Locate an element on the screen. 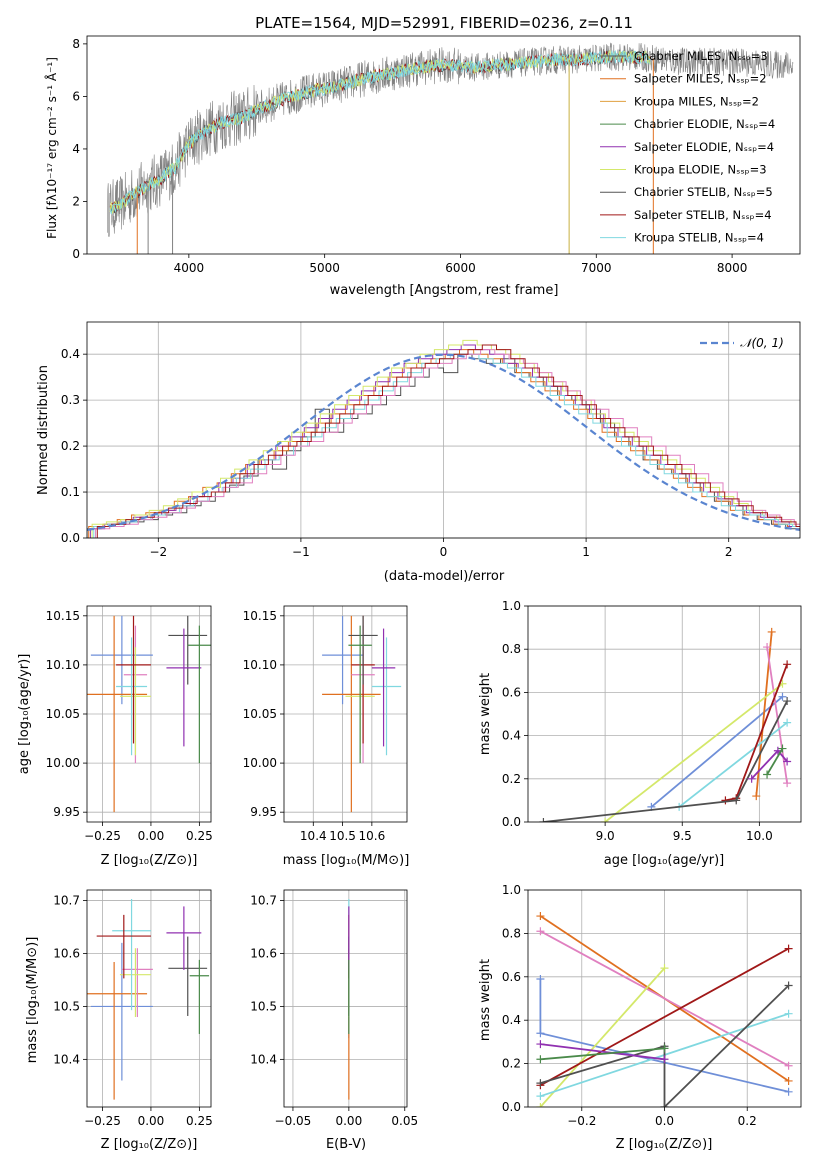  y-tick-label: 0.6 is located at coordinates (511, 692).